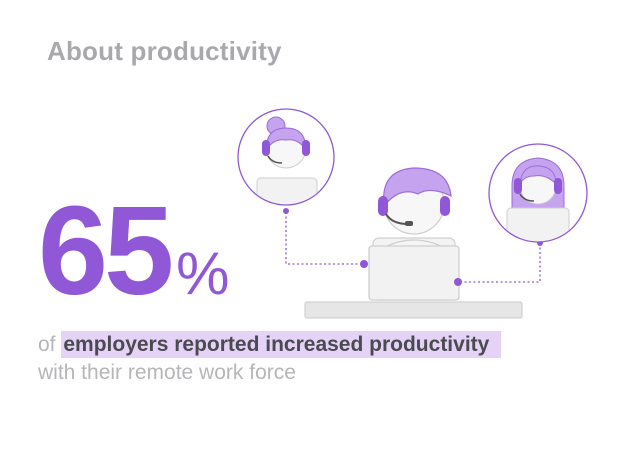 Image resolution: width=628 pixels, height=452 pixels. What do you see at coordinates (203, 273) in the screenshot?
I see `stat-unit: %` at bounding box center [203, 273].